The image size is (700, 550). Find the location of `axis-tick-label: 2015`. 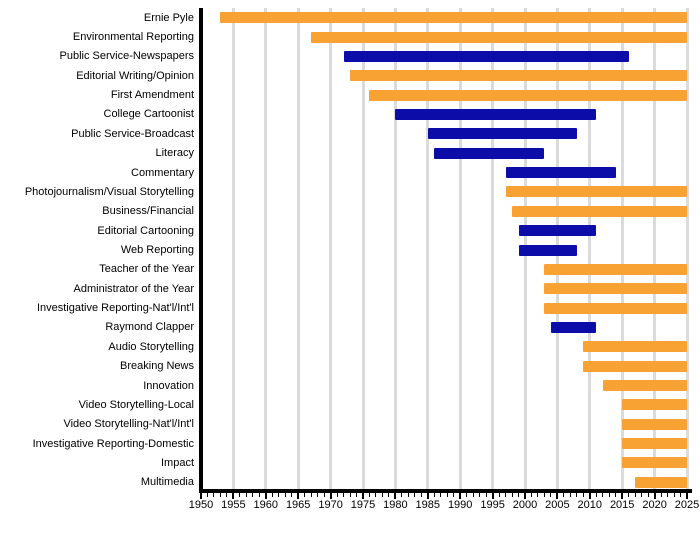

axis-tick-label: 2015 is located at coordinates (622, 505).